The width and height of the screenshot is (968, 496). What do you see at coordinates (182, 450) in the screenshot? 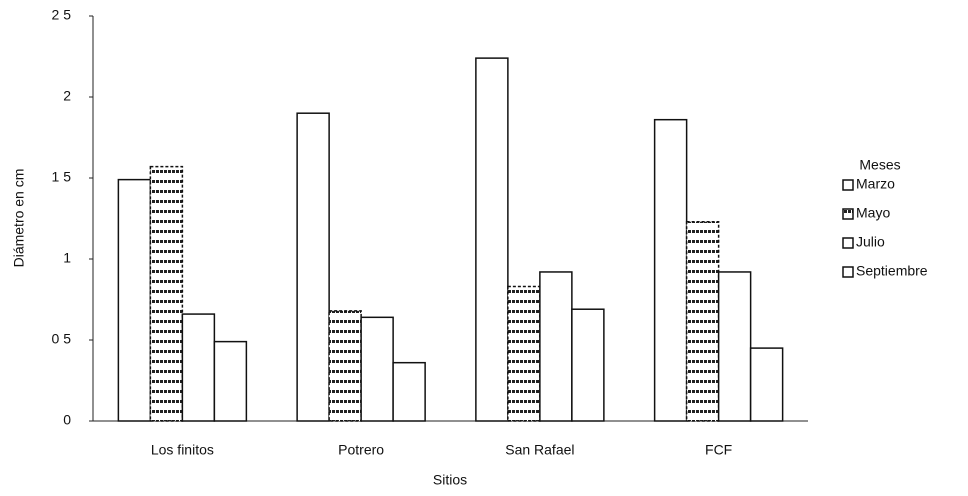
I see `x-tick-label: Los finitos` at bounding box center [182, 450].